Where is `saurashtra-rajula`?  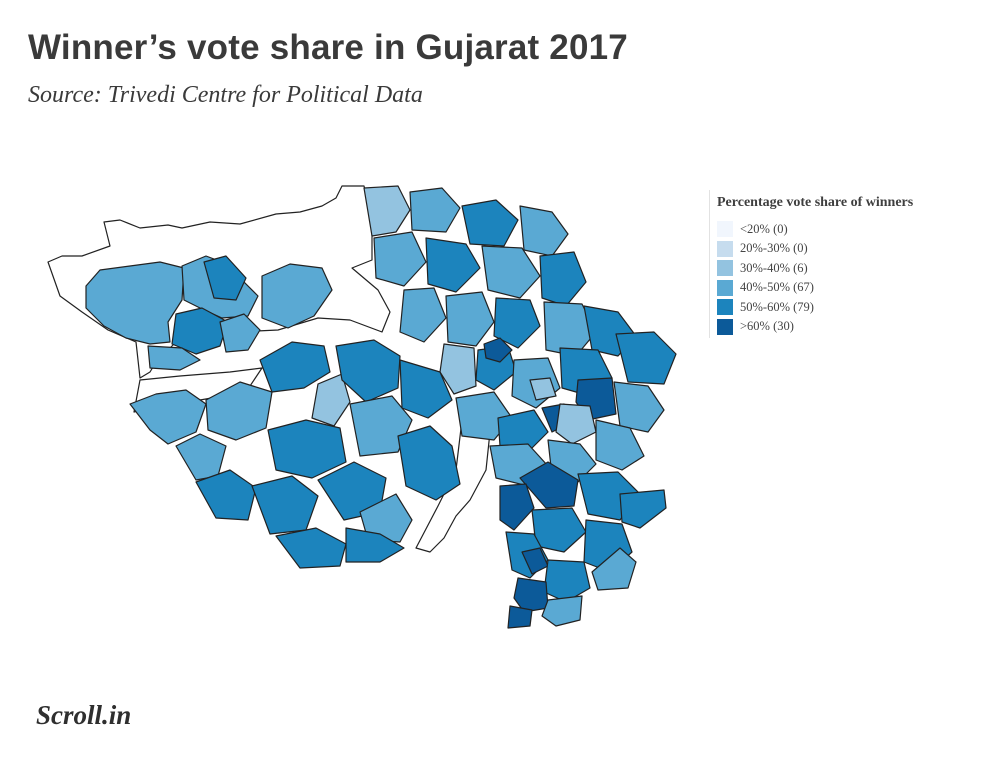 saurashtra-rajula is located at coordinates (375, 545).